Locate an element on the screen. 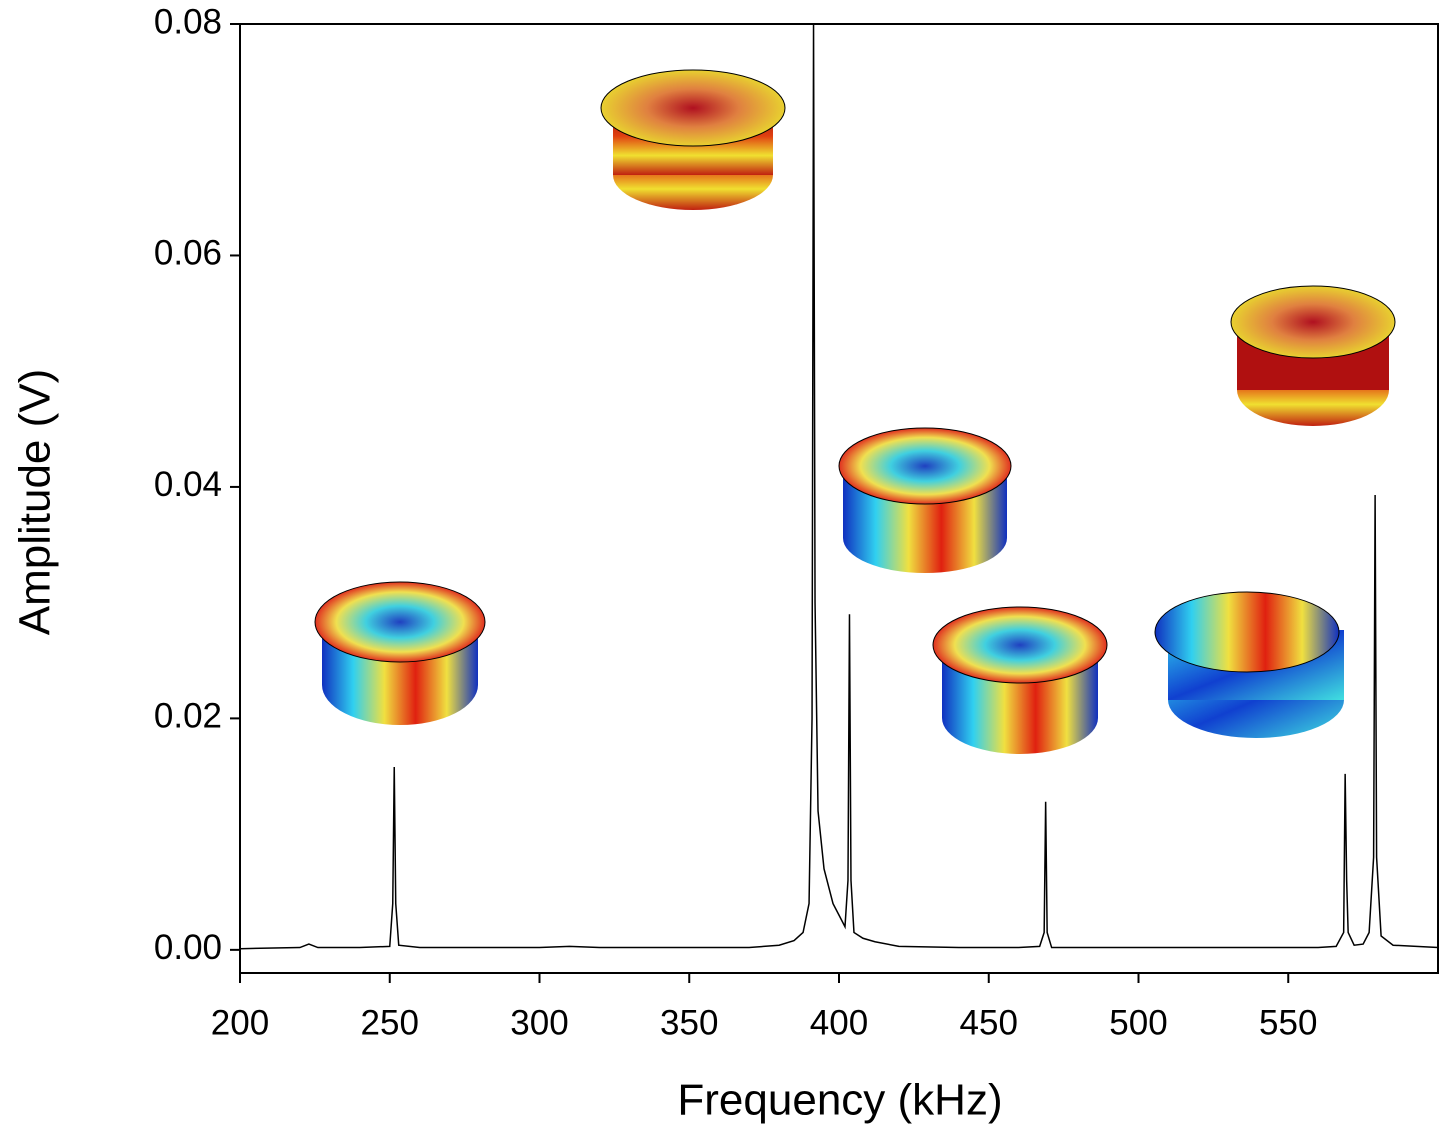 The height and width of the screenshot is (1129, 1445). x-tick-label: 300 is located at coordinates (539, 1022).